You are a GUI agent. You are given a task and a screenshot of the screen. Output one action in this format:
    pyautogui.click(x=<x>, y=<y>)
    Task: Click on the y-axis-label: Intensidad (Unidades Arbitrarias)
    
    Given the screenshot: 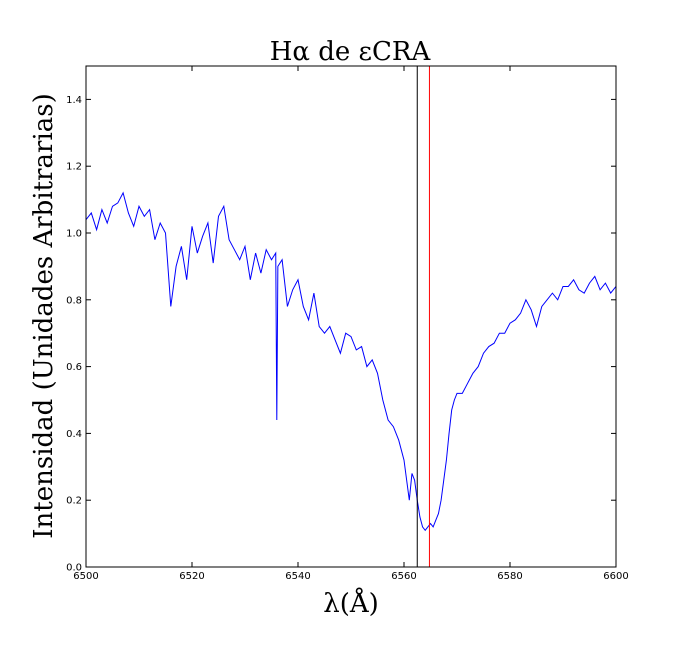 What is the action you would take?
    pyautogui.click(x=44, y=315)
    